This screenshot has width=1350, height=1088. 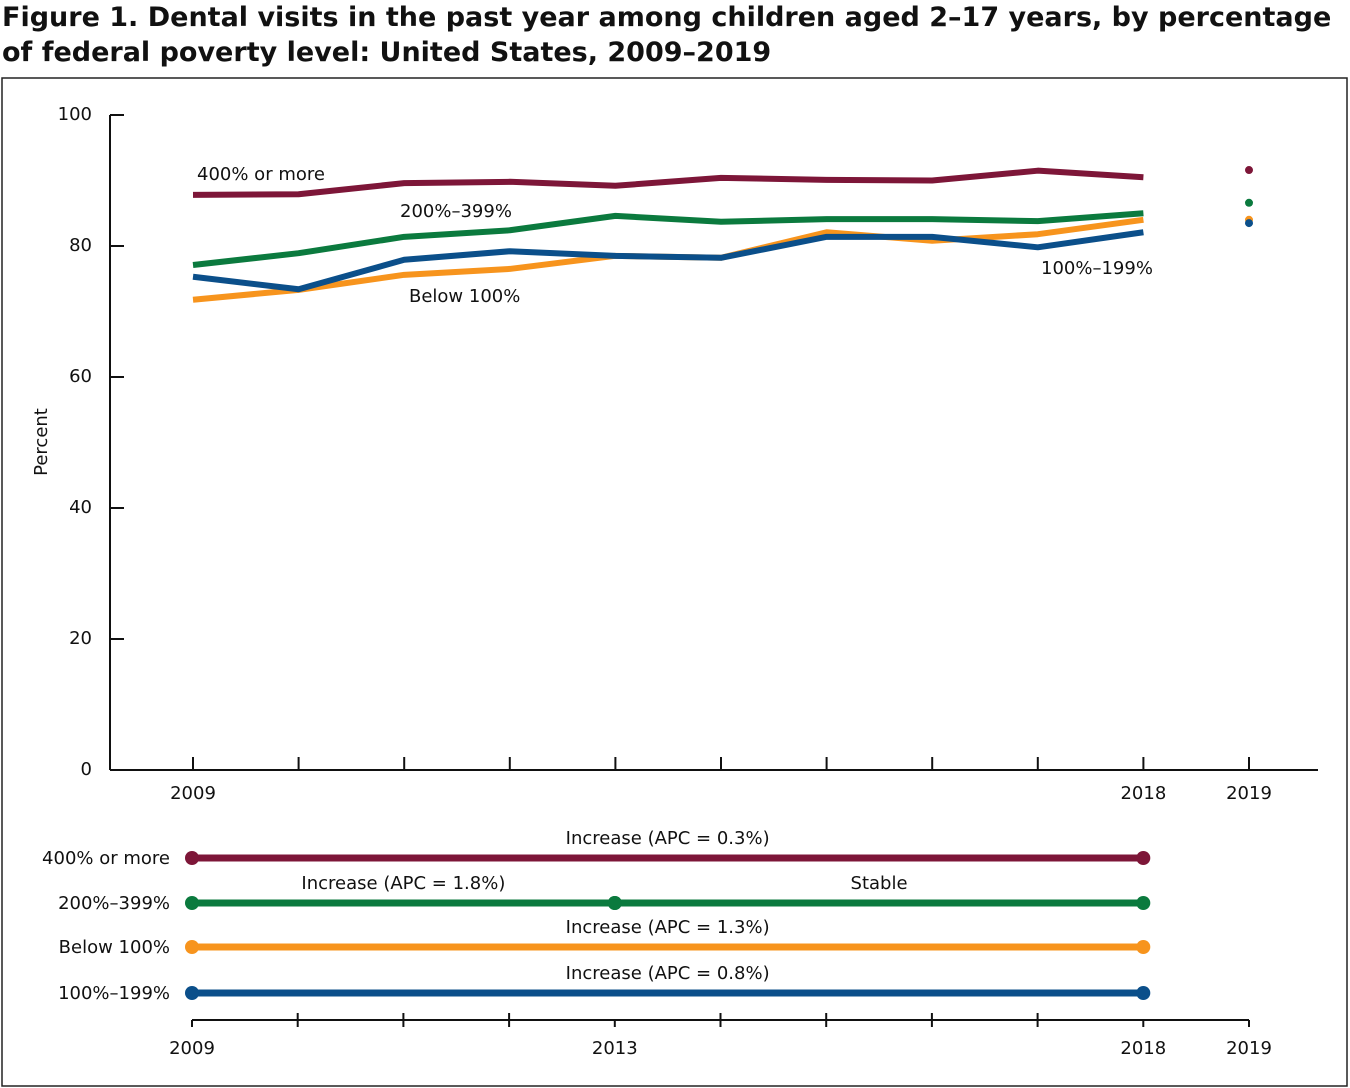 I want to click on y-tick-label: 60, so click(x=80, y=376).